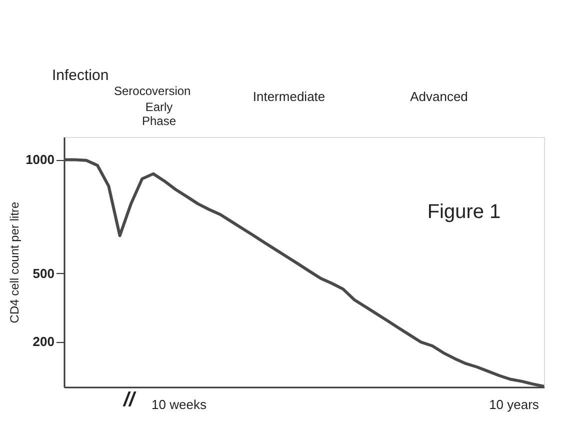 This screenshot has width=572, height=439. What do you see at coordinates (43, 273) in the screenshot?
I see `y-tick-label: 500` at bounding box center [43, 273].